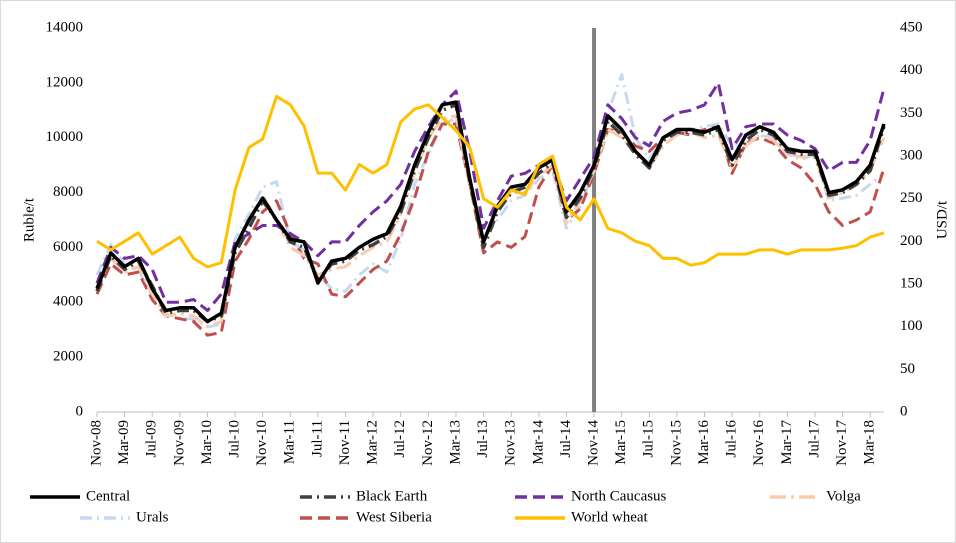 This screenshot has height=543, width=956. Describe the element at coordinates (29, 219) in the screenshot. I see `y-axis-label: Ruble/t` at that location.